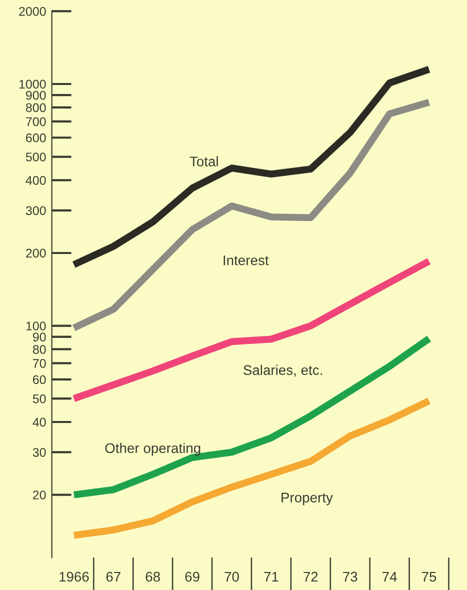 This screenshot has height=590, width=467. Describe the element at coordinates (350, 577) in the screenshot. I see `x-tick-label: 73` at that location.